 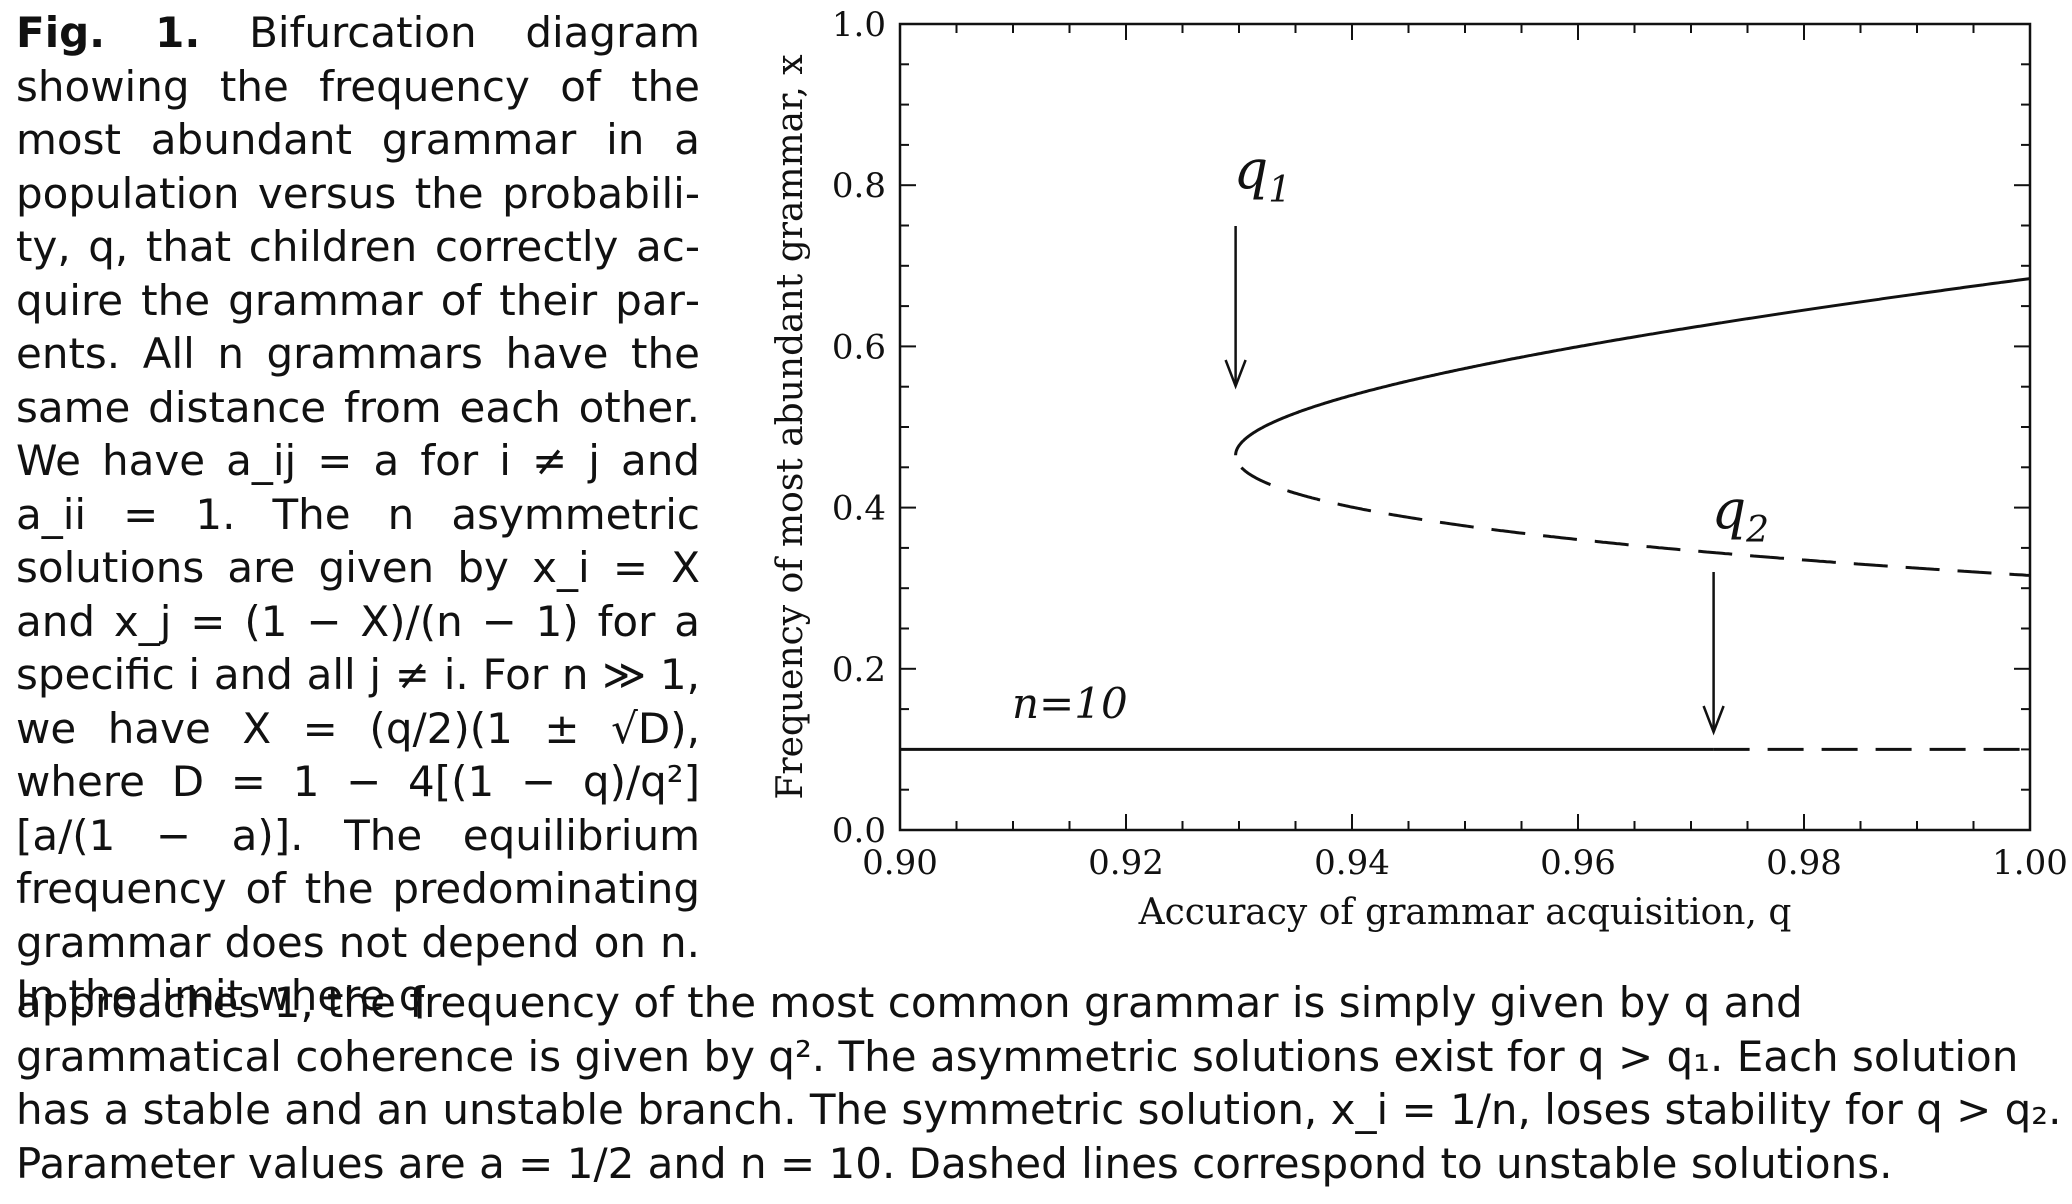 What do you see at coordinates (859, 25) in the screenshot?
I see `y-tick-label: 1.0` at bounding box center [859, 25].